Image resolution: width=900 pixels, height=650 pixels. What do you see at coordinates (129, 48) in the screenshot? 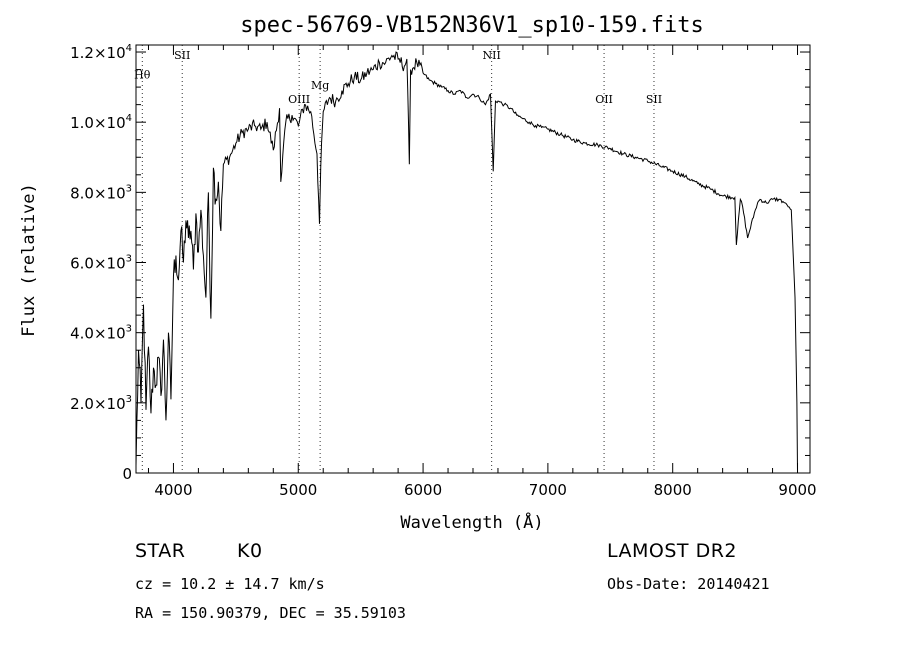
I see `y-tick-exponent-6: 4` at bounding box center [129, 48].